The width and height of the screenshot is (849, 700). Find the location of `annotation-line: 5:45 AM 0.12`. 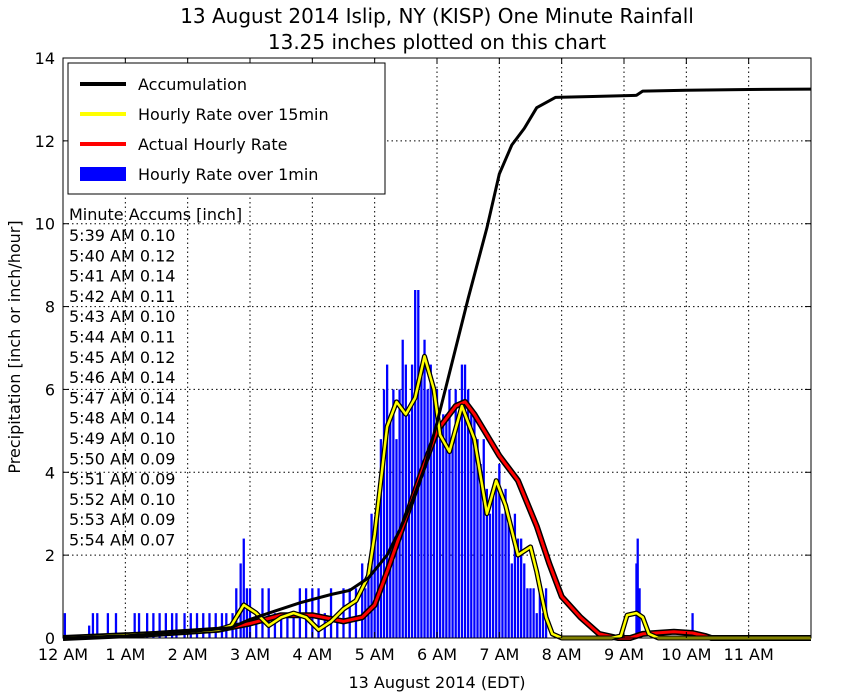

annotation-line: 5:45 AM 0.12 is located at coordinates (122, 357).